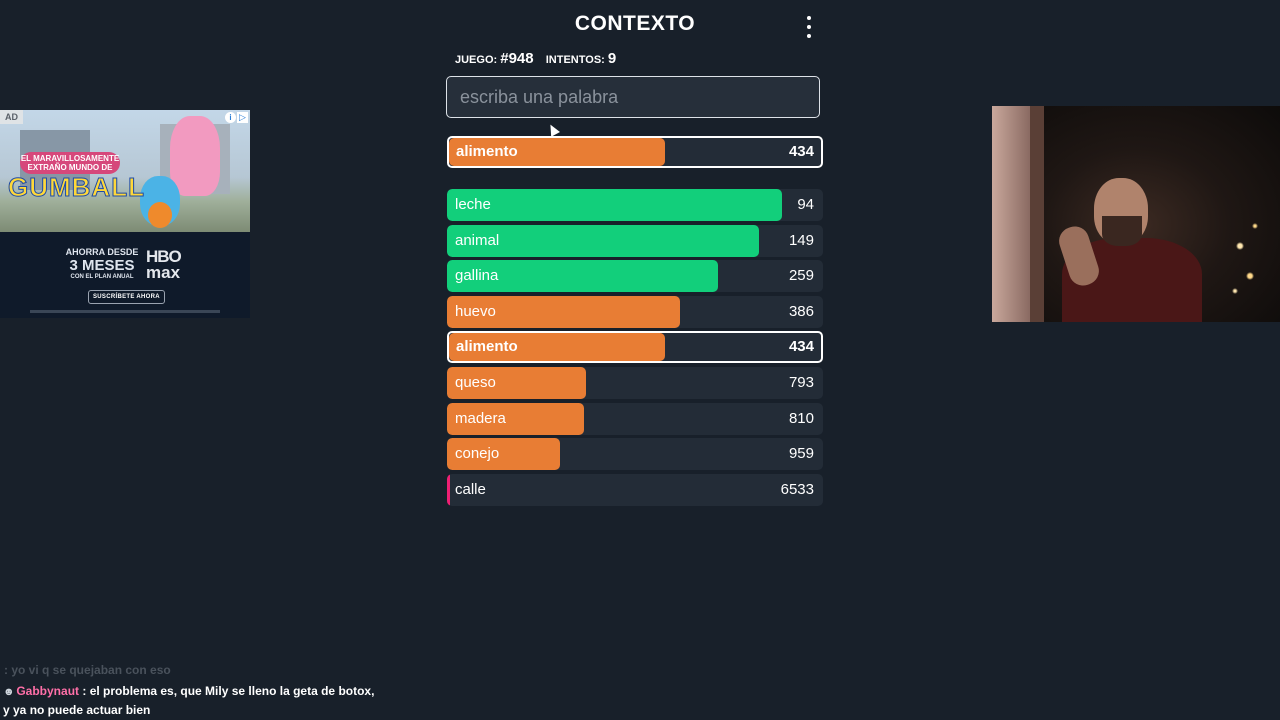  What do you see at coordinates (635, 454) in the screenshot?
I see `guess-row: conejo 959` at bounding box center [635, 454].